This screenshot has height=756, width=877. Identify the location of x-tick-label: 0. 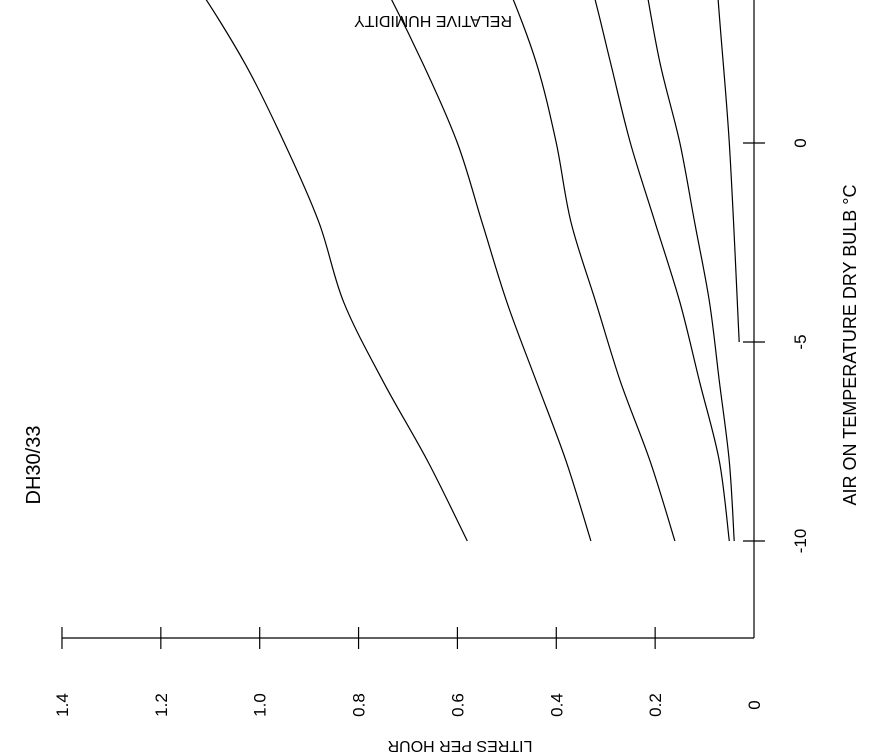
(800, 142).